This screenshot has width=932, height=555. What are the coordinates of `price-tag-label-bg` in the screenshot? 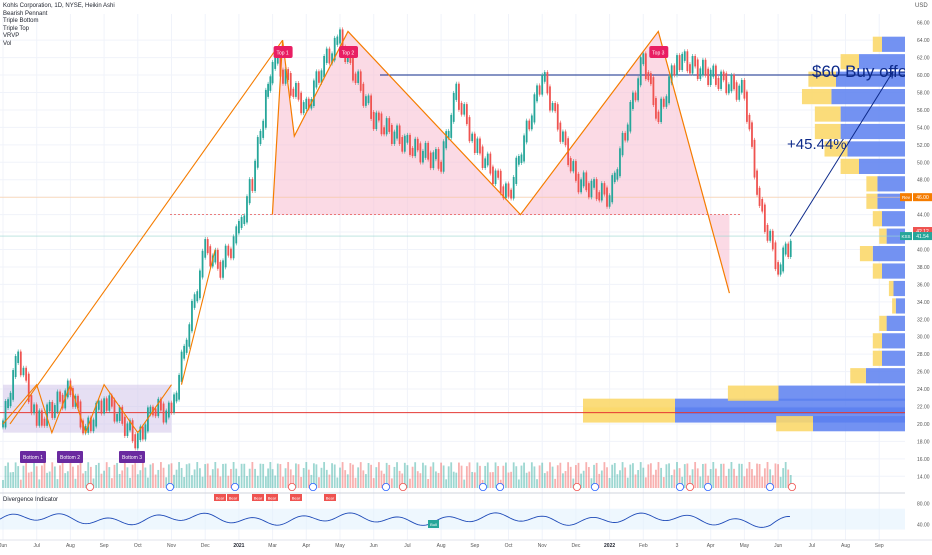 It's located at (906, 236).